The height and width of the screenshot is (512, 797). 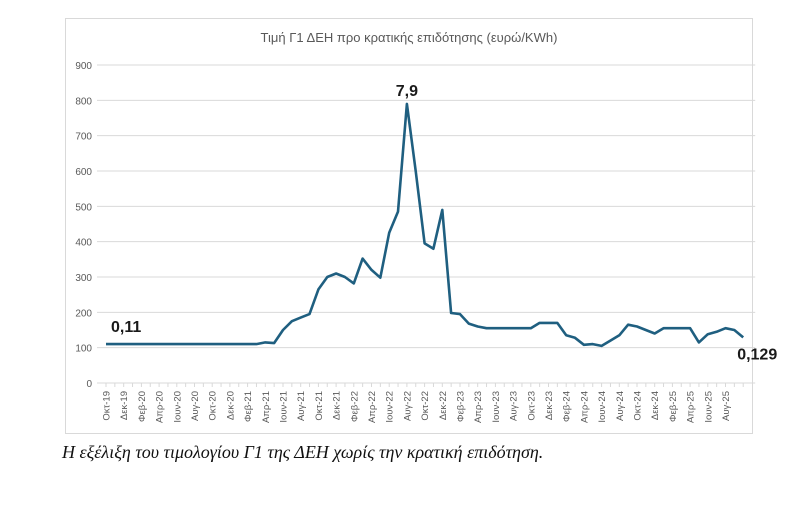 I want to click on x-tick-label: Απρ-23, so click(x=478, y=407).